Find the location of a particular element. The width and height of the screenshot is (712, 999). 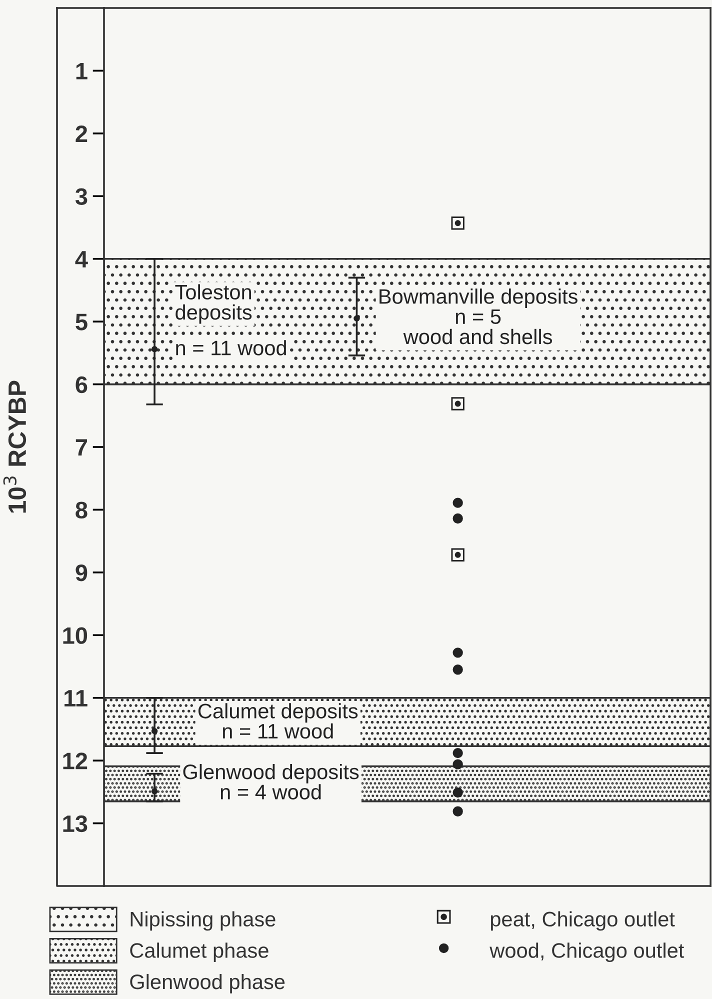

y-tick-label: 9 is located at coordinates (82, 573).